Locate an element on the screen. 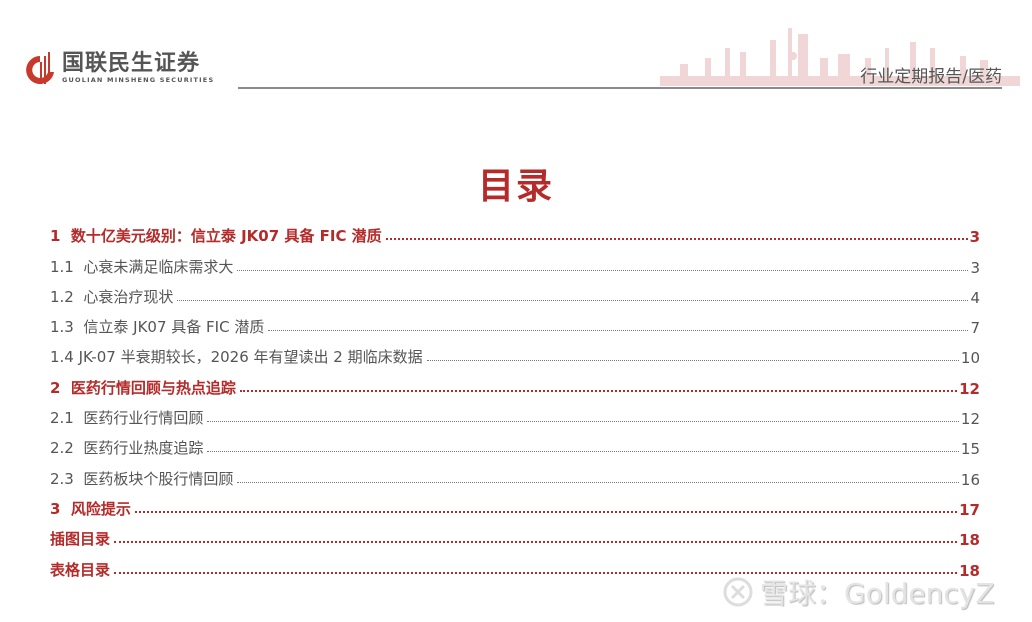  toc-entry: 插图目录 18 is located at coordinates (515, 534).